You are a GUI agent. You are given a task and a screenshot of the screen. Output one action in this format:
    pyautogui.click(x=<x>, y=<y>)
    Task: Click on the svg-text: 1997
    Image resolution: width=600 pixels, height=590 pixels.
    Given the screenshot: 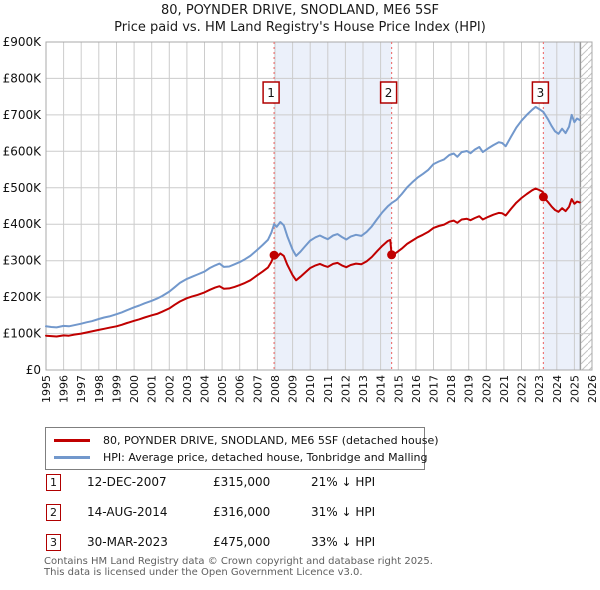 What is the action you would take?
    pyautogui.click(x=81, y=389)
    